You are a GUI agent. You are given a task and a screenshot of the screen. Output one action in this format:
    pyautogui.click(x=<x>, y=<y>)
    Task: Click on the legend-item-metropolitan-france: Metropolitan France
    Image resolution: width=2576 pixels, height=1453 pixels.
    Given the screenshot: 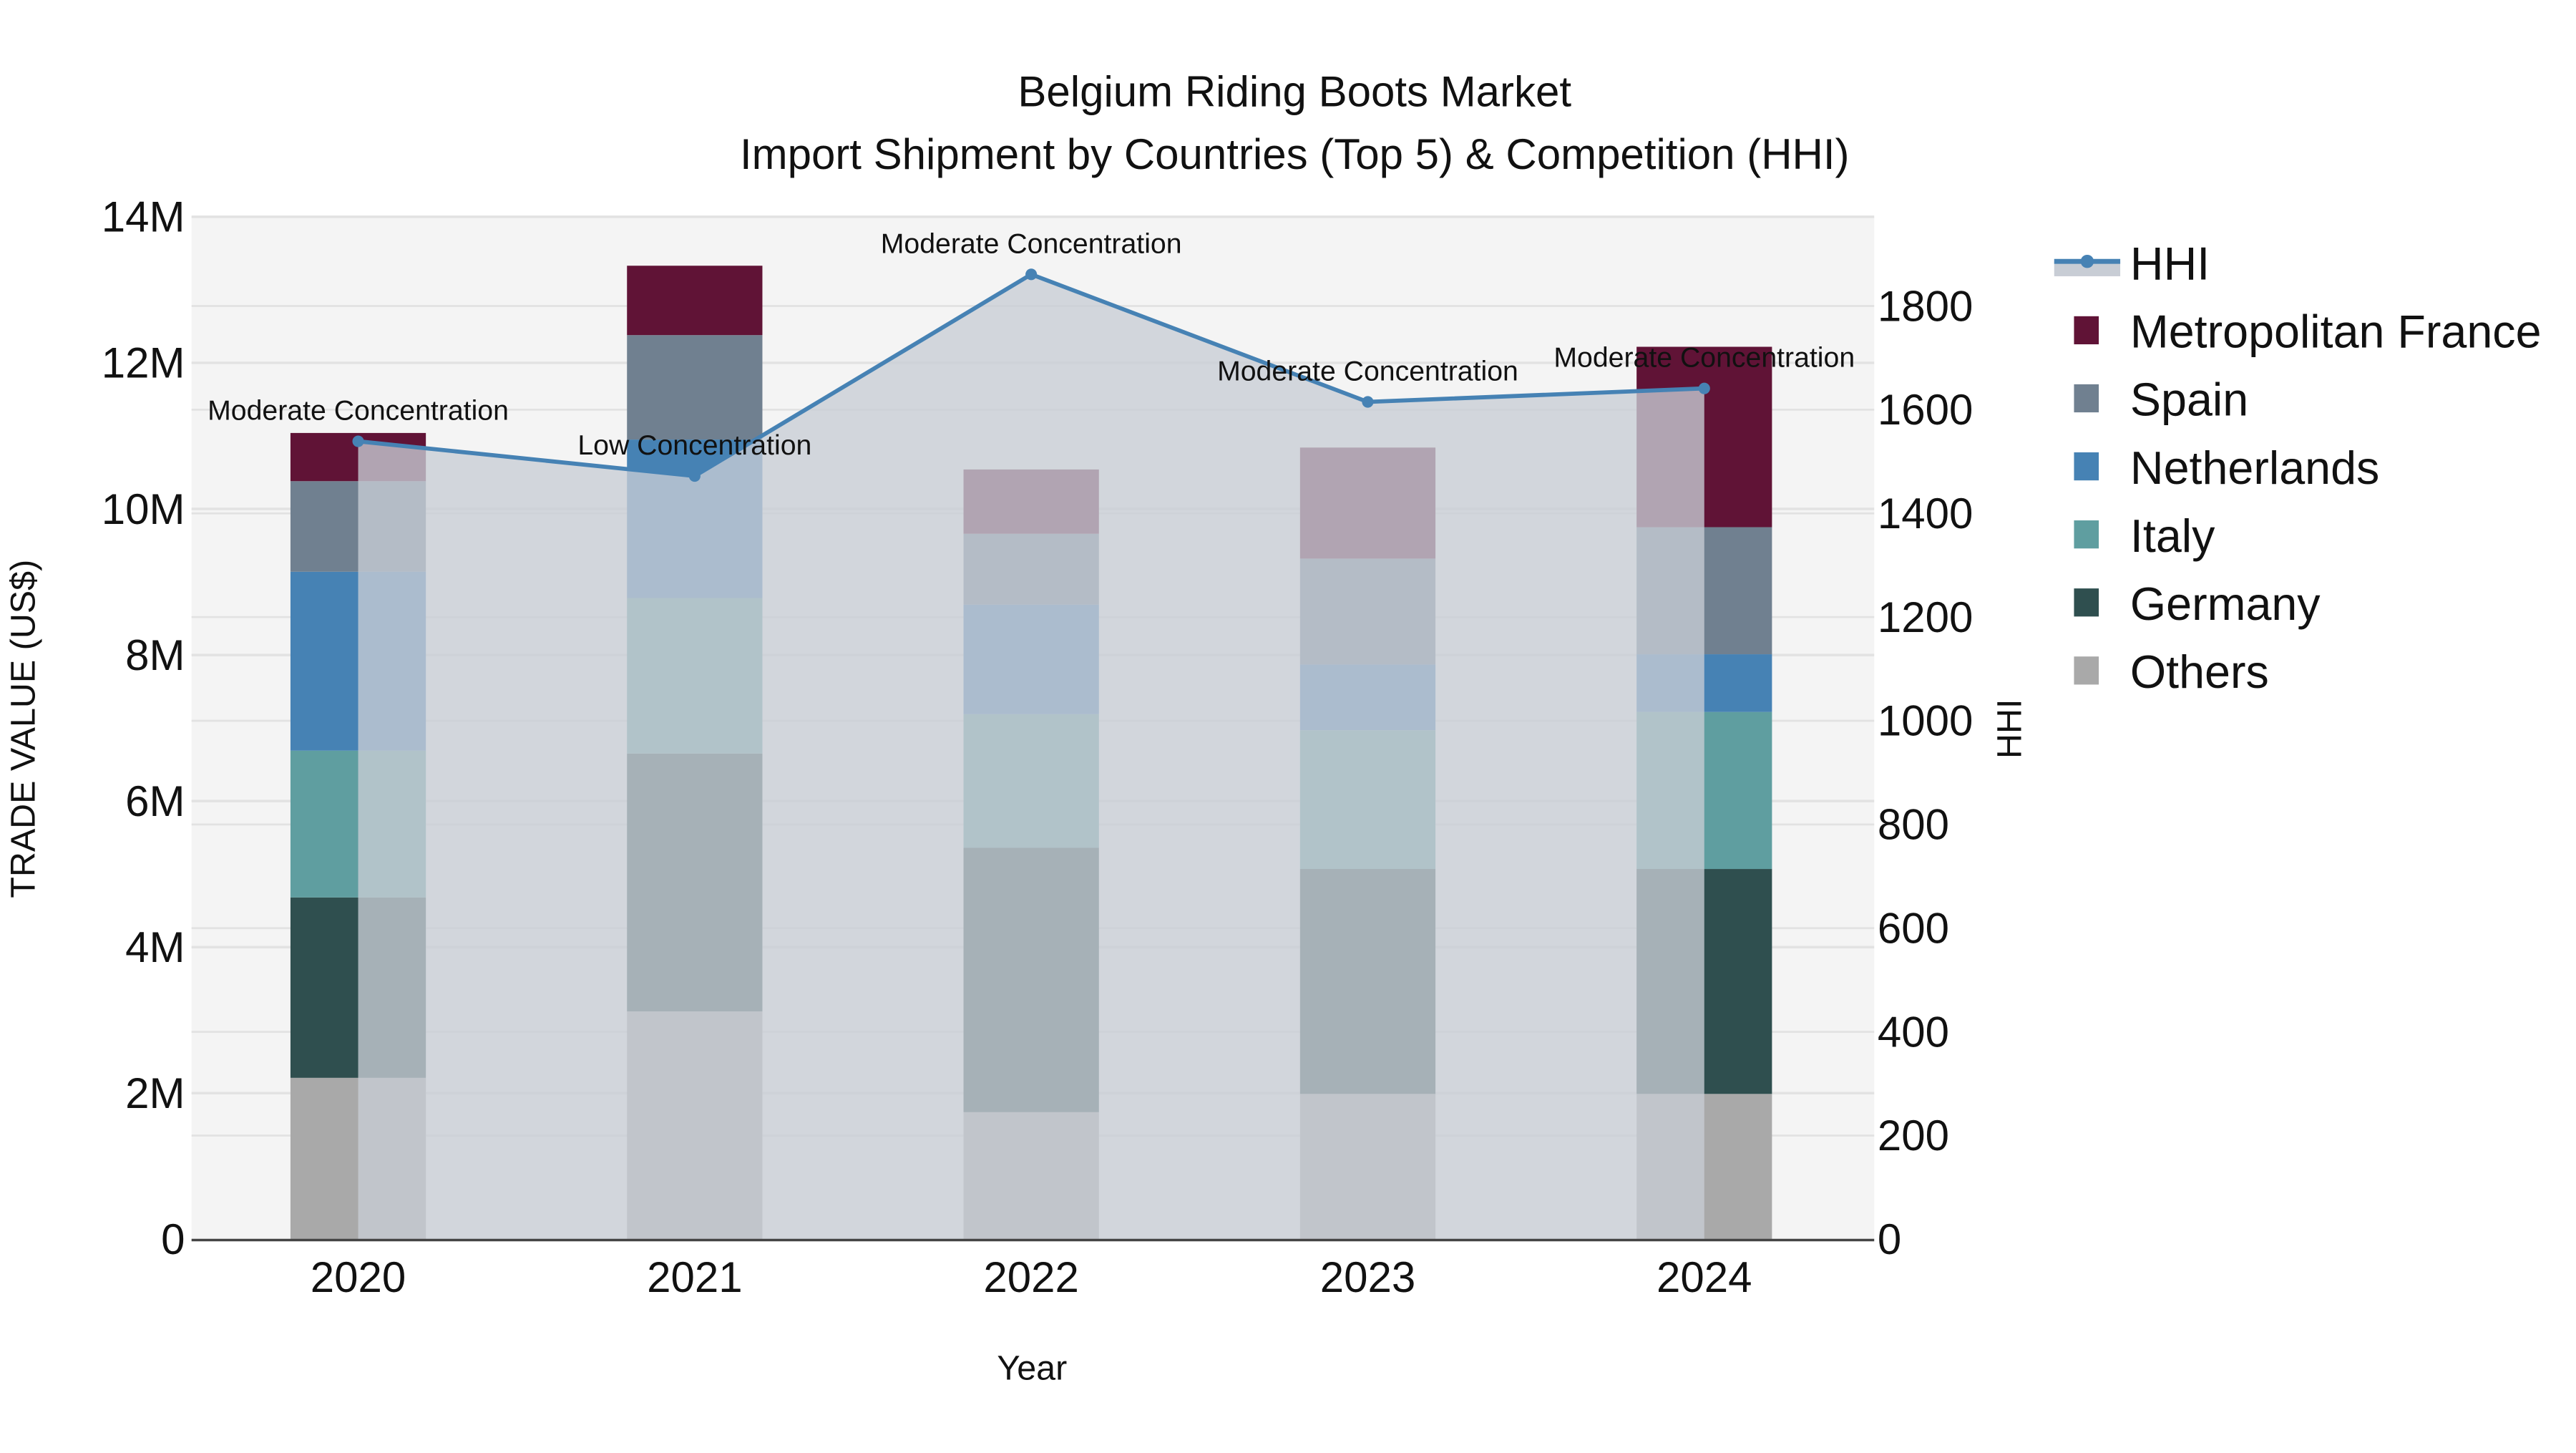 What is the action you would take?
    pyautogui.click(x=2308, y=332)
    